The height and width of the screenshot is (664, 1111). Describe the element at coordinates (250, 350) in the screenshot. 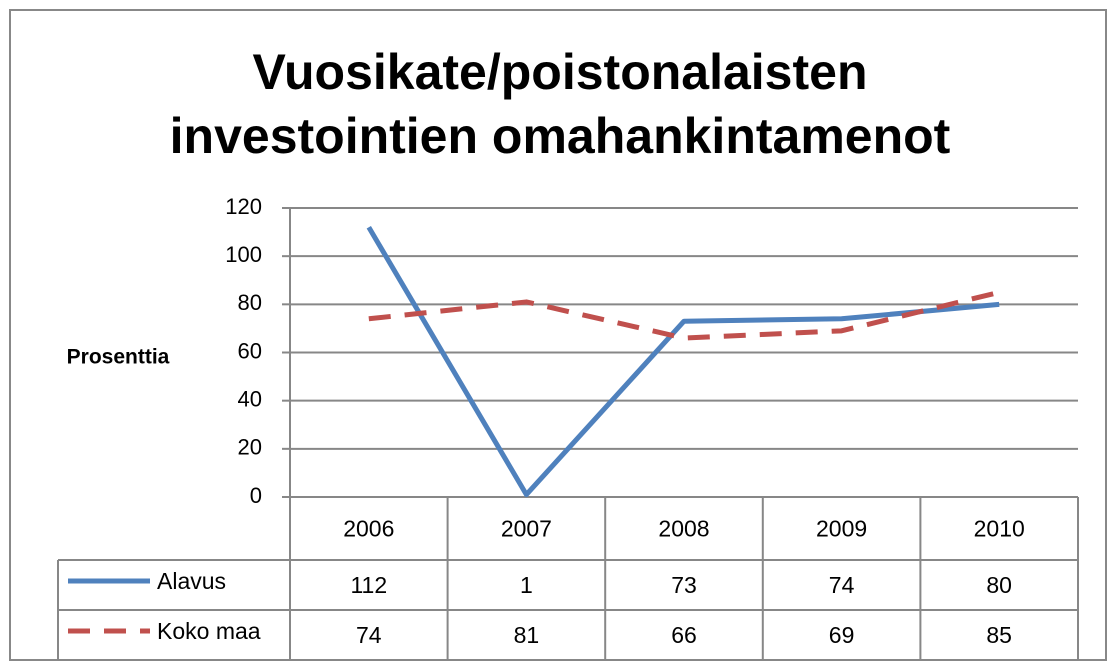

I see `y-tick-label: 60` at that location.